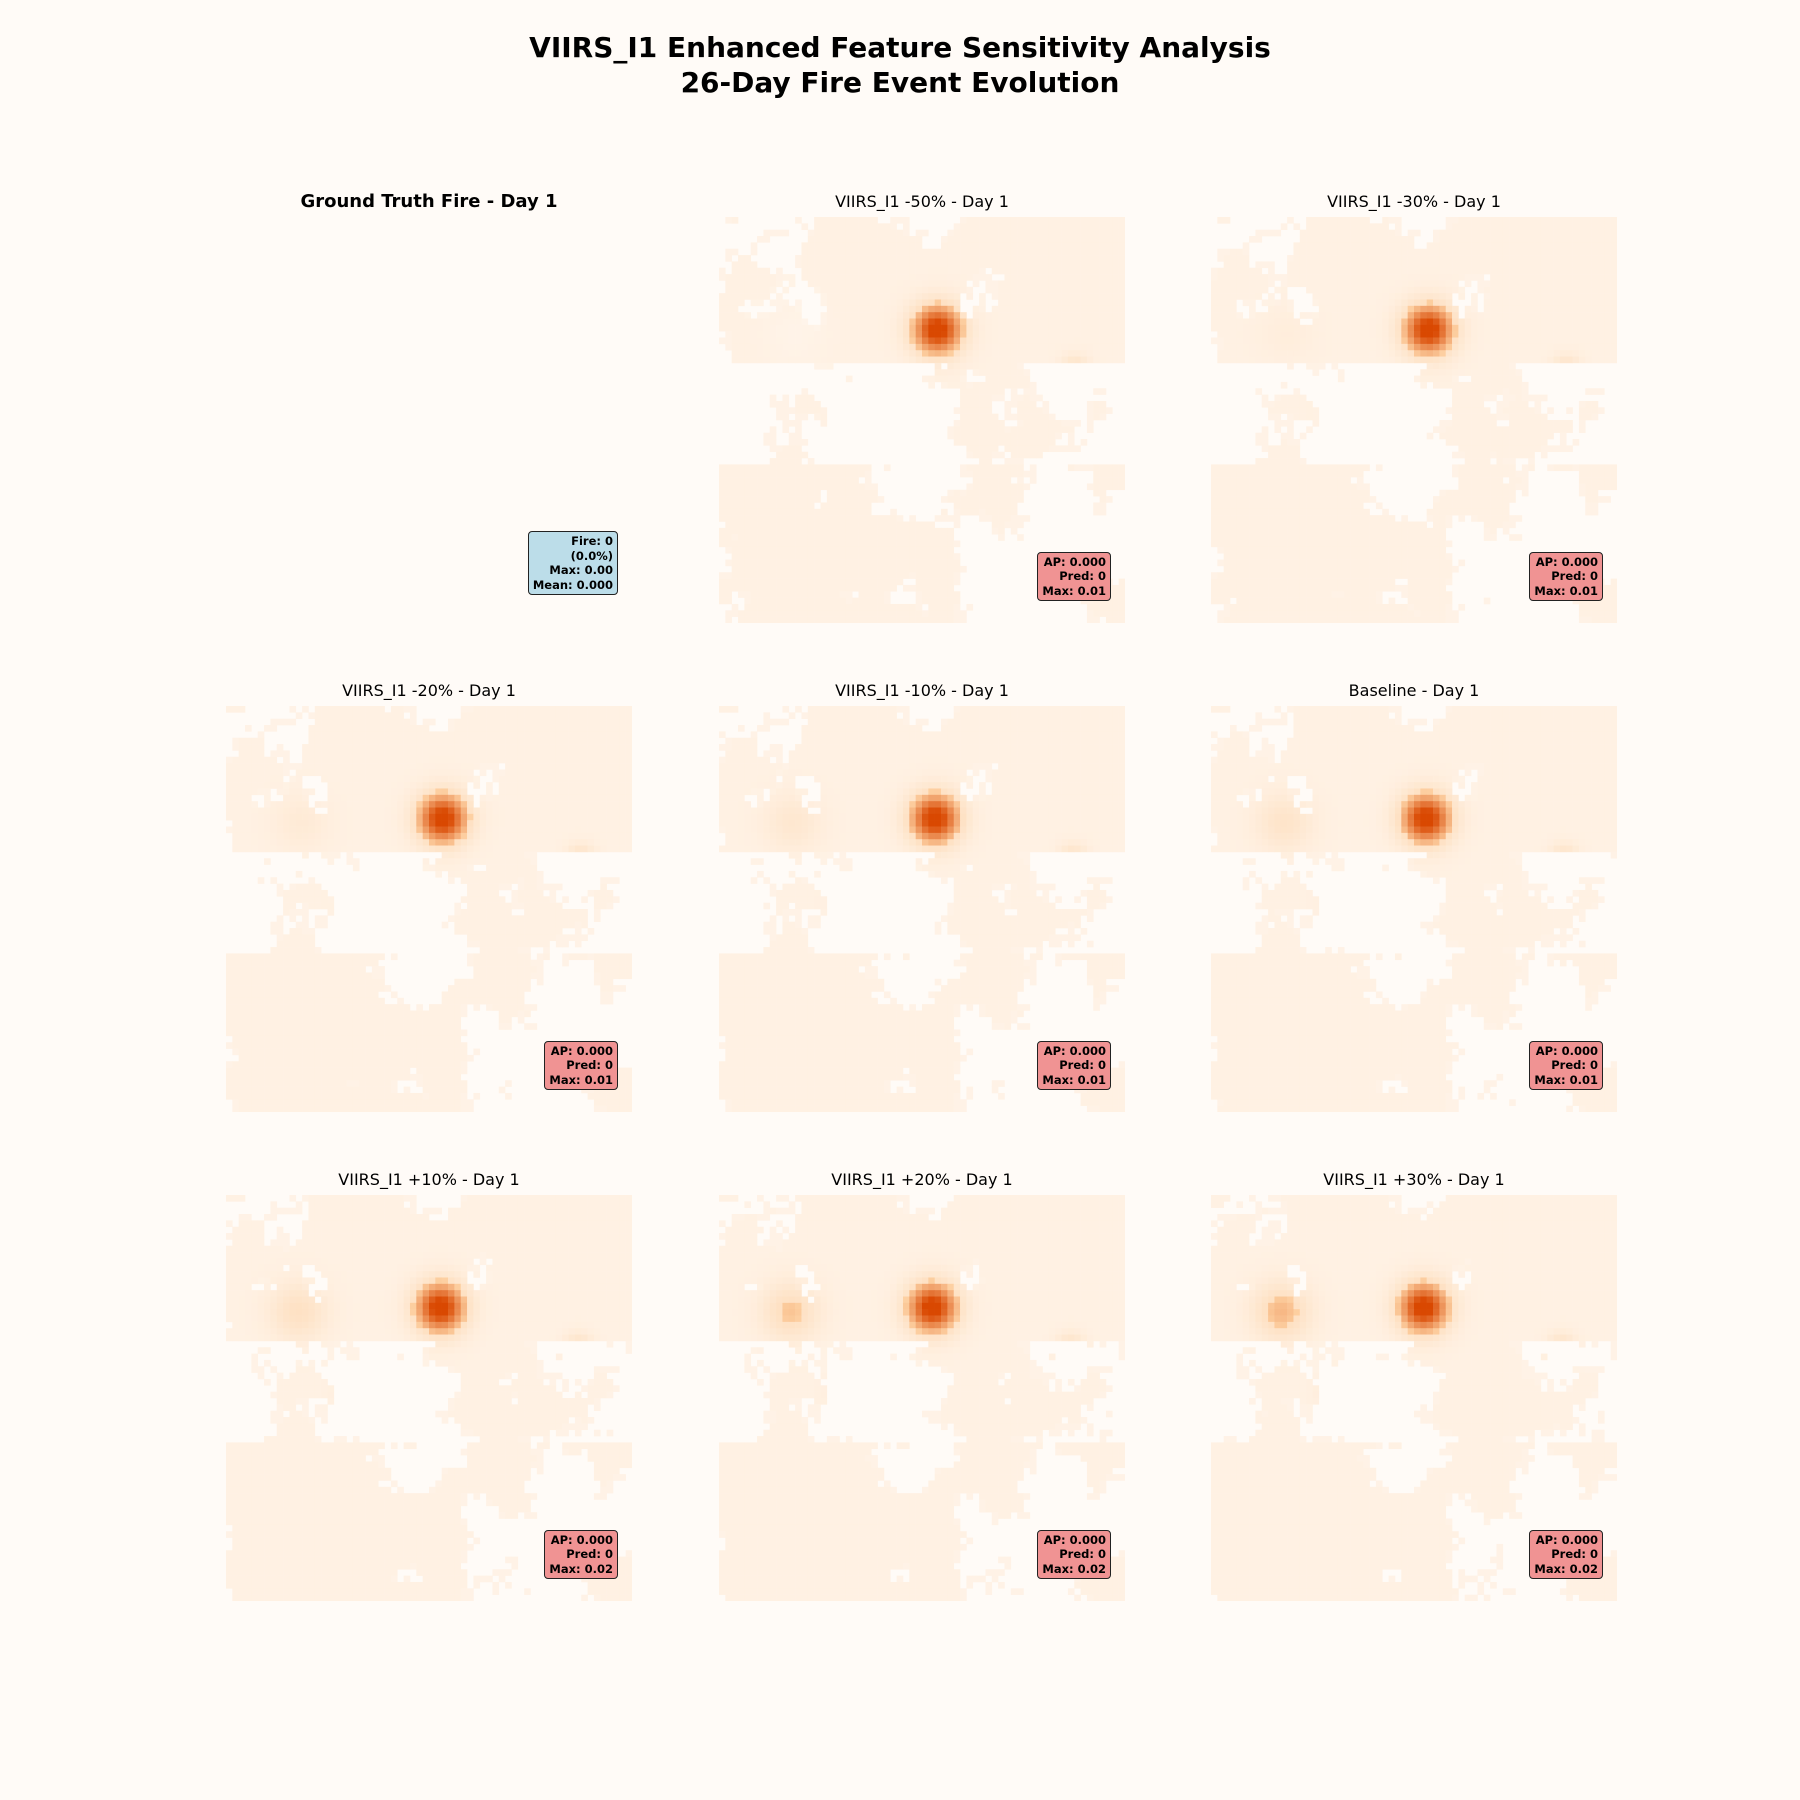 The width and height of the screenshot is (1800, 1800). Describe the element at coordinates (572, 563) in the screenshot. I see `stats-box: Fire: 0 (0.0%) Max: 0.00 Mean: 0.000` at that location.